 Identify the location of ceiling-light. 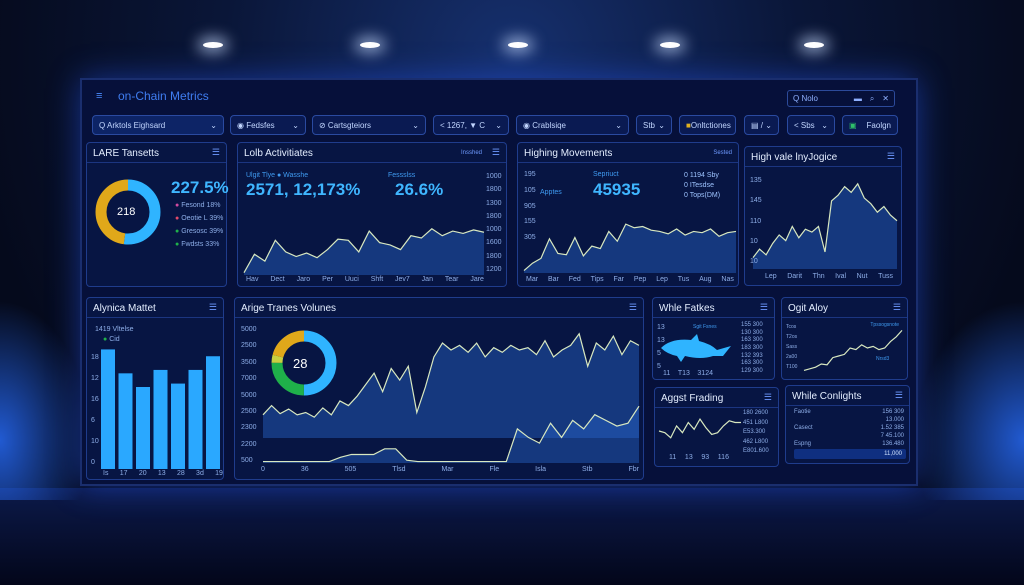
(370, 45).